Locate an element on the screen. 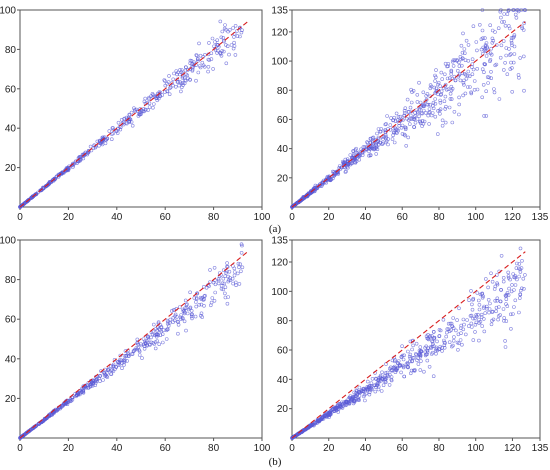  y-tick-label: 40 is located at coordinates (283, 380).